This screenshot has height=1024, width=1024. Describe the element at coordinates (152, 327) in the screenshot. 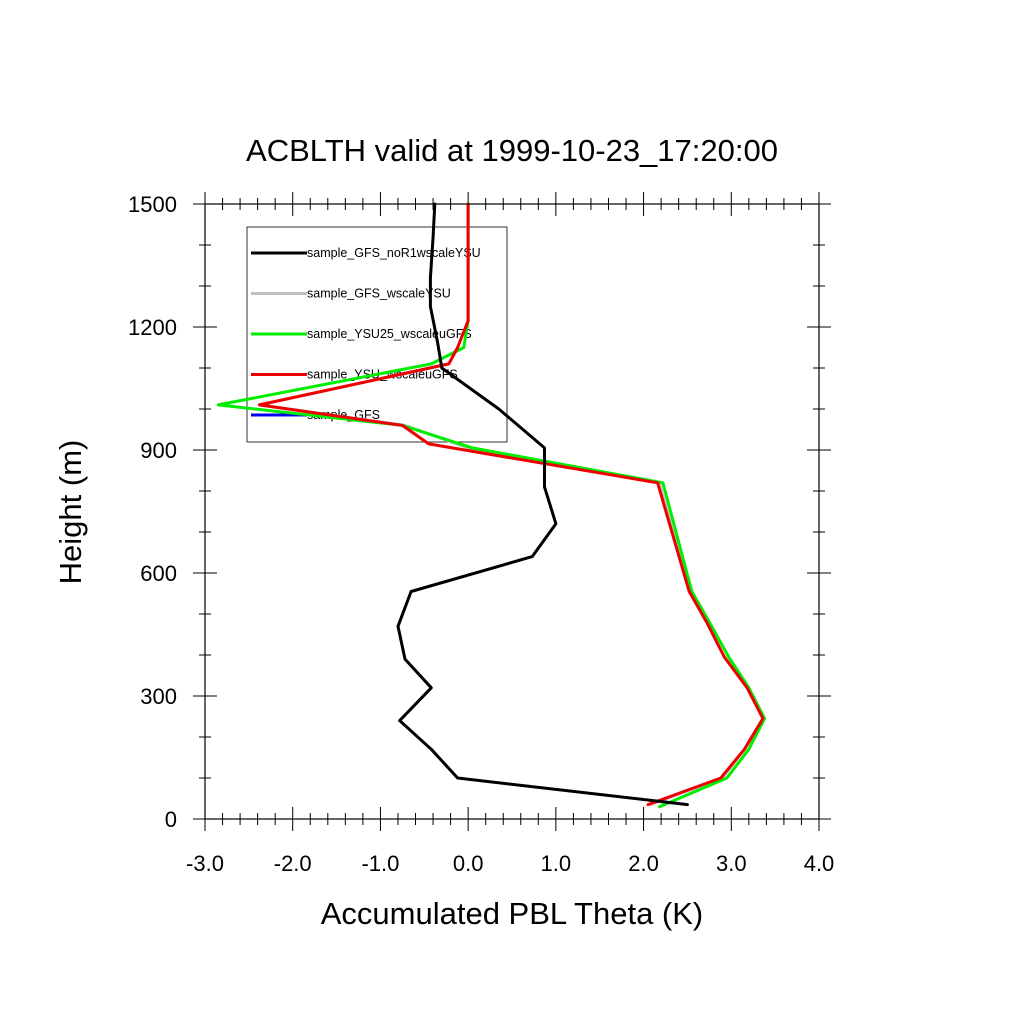

I see `y-tick-label: 1200` at that location.